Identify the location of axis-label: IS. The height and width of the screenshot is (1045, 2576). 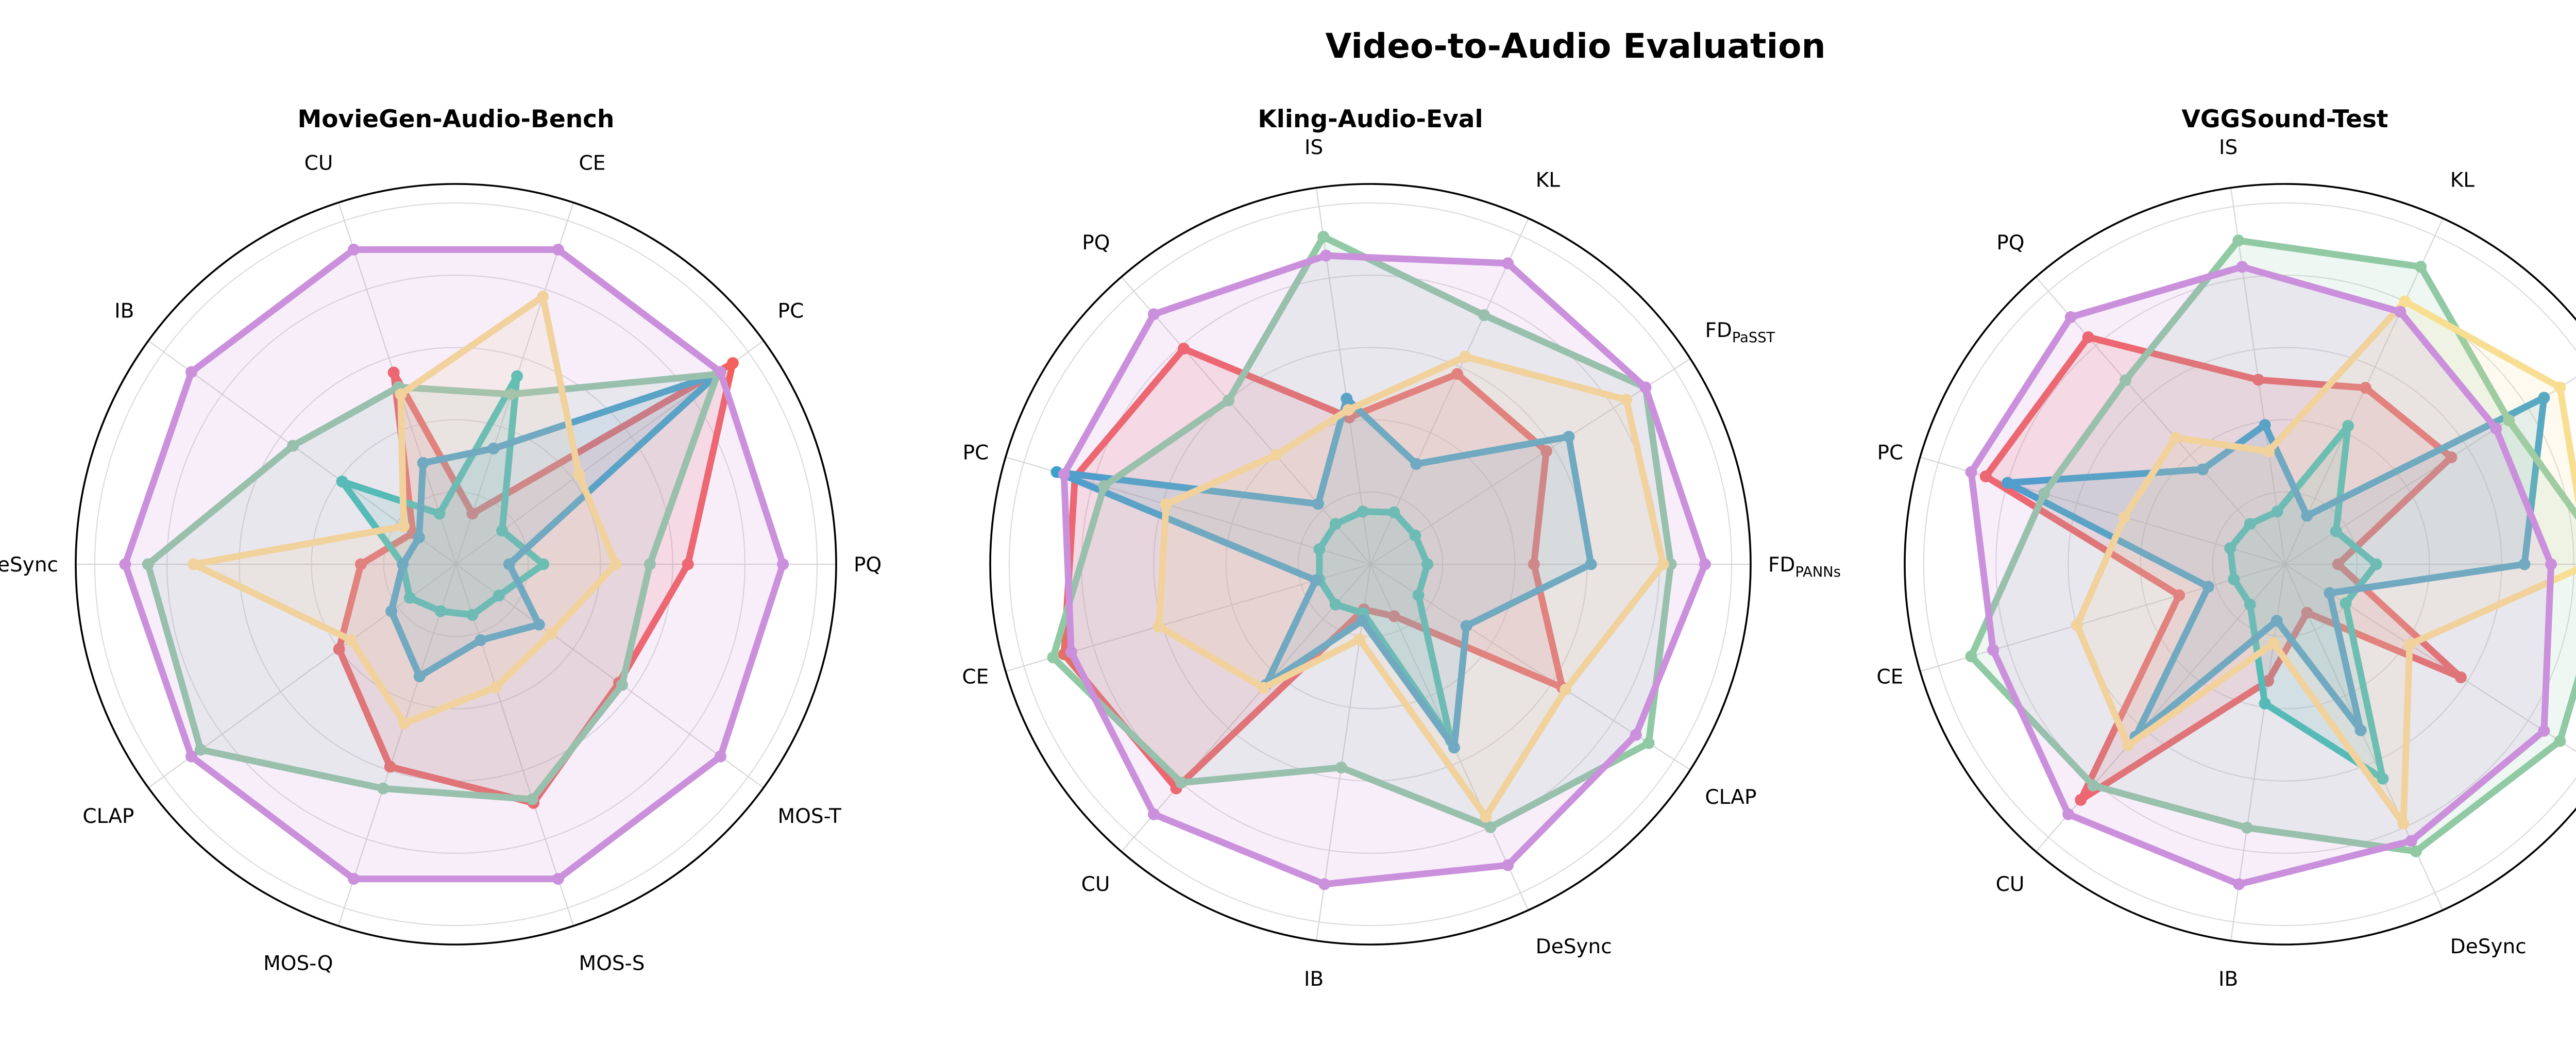
(2228, 147).